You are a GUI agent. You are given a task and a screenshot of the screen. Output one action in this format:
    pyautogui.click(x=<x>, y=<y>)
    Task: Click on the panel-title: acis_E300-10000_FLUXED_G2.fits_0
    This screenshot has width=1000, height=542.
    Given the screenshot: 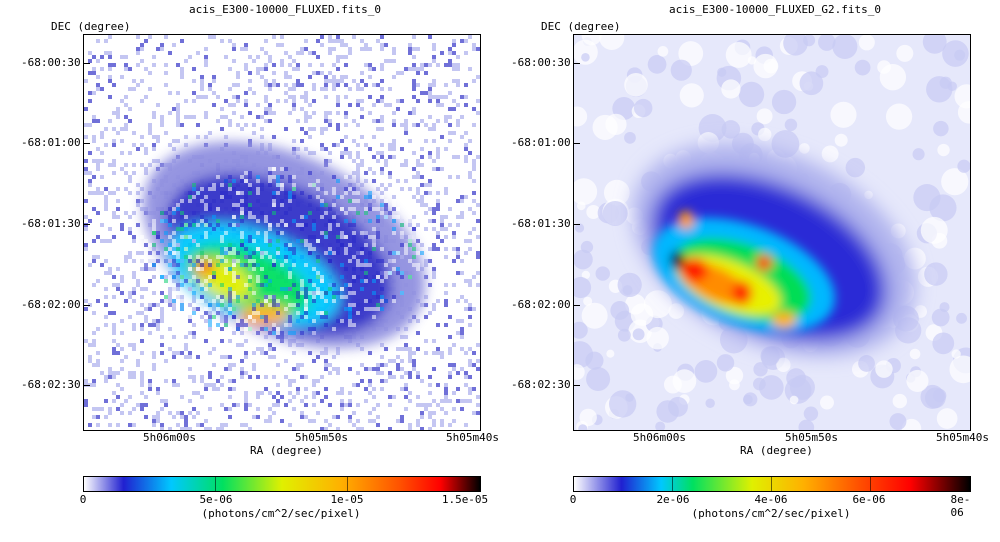 What is the action you would take?
    pyautogui.click(x=775, y=9)
    